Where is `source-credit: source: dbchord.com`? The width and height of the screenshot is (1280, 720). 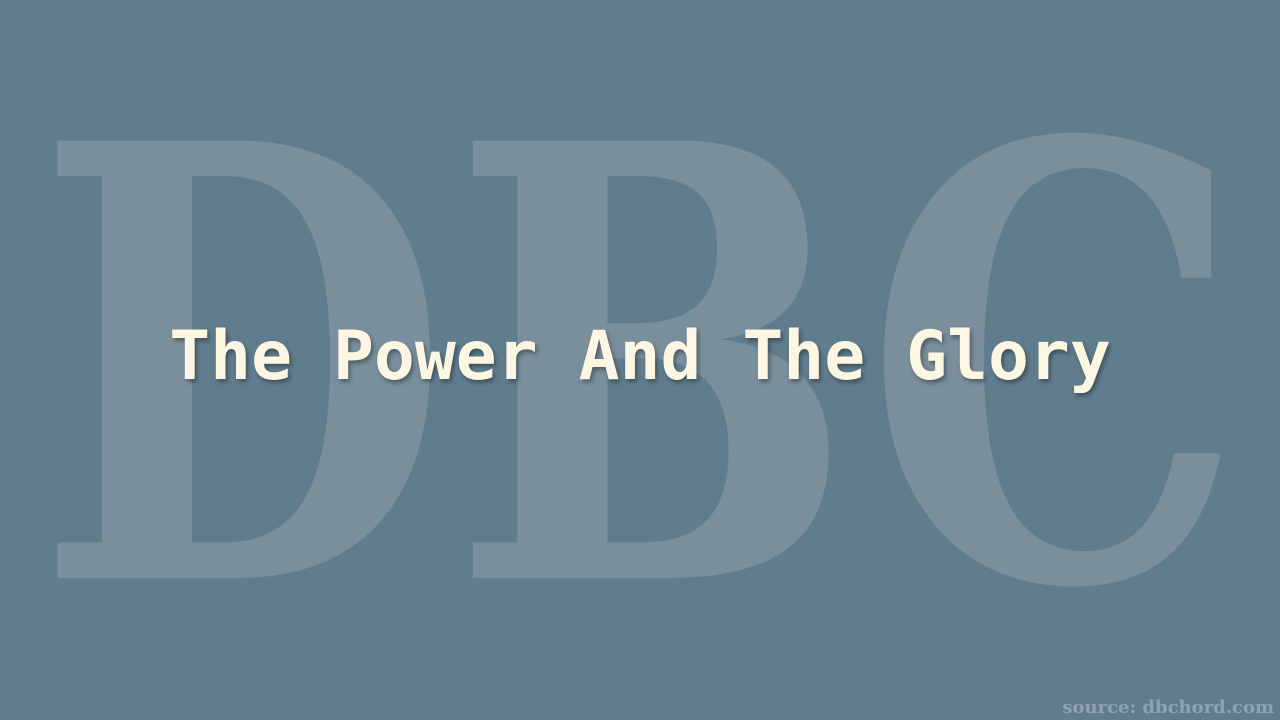 source-credit: source: dbchord.com is located at coordinates (1168, 707).